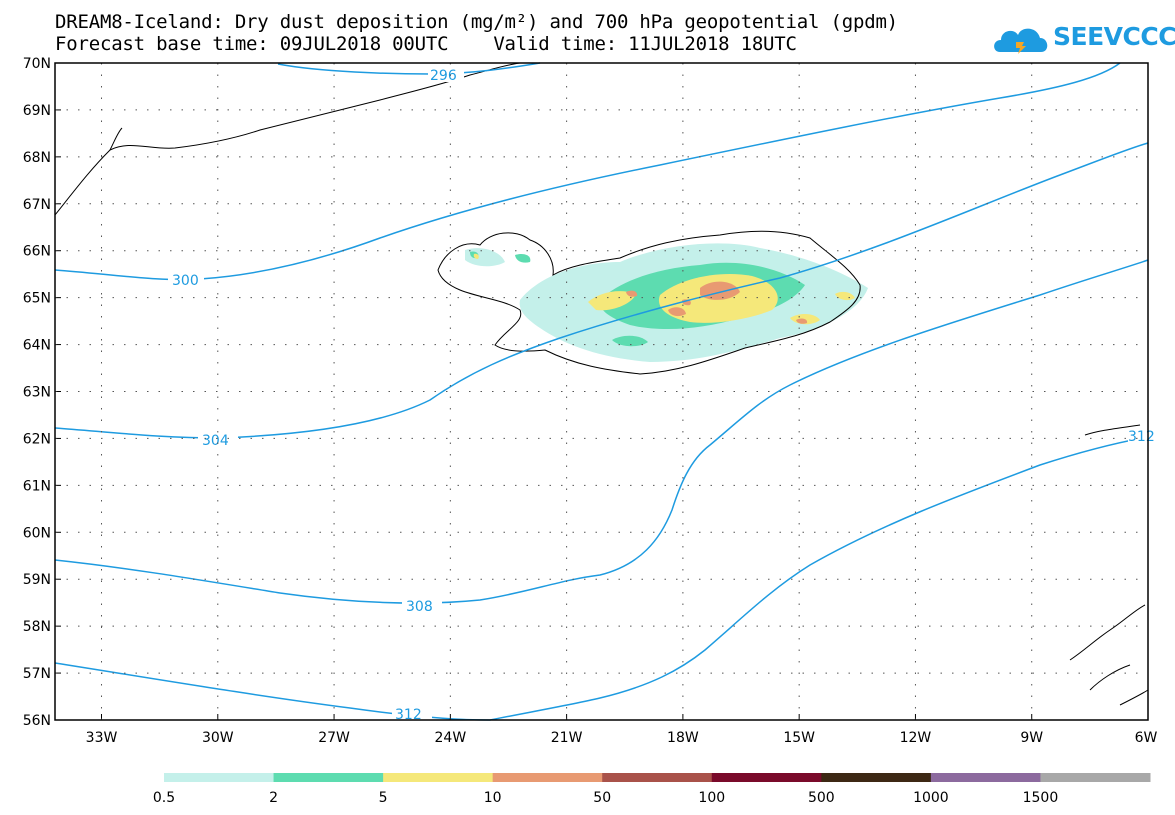 This screenshot has height=815, width=1175. What do you see at coordinates (37, 533) in the screenshot?
I see `latitude-label: 60N` at bounding box center [37, 533].